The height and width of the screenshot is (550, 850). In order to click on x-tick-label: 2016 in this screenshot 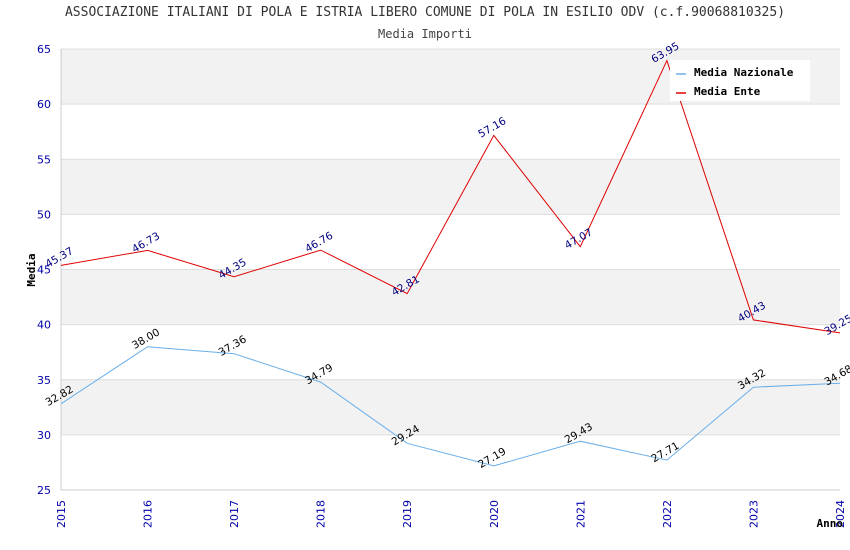, I will do `click(148, 514)`.